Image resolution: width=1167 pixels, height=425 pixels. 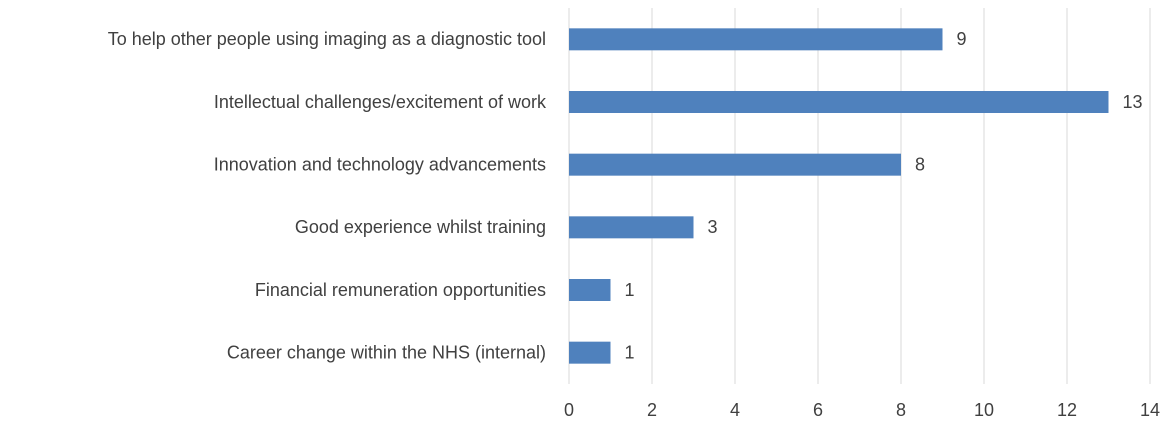 What do you see at coordinates (713, 227) in the screenshot?
I see `data-label: 3` at bounding box center [713, 227].